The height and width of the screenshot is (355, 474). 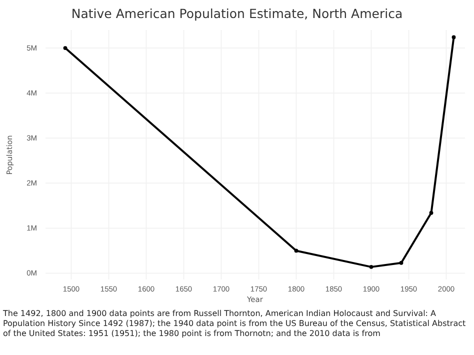 What do you see at coordinates (234, 323) in the screenshot?
I see `text: The 1492, 1800 and 1900 data points are from Russell Thornton, American Indian Holocaust and Survival: A Population History Since 1492 (1987); the 1940 data point is from the US Bureau of the Census, Statistical Abstract of the United States: 1951 (1951); the 1980 point is from Thornotn; and the 2010 data is from` at bounding box center [234, 323].